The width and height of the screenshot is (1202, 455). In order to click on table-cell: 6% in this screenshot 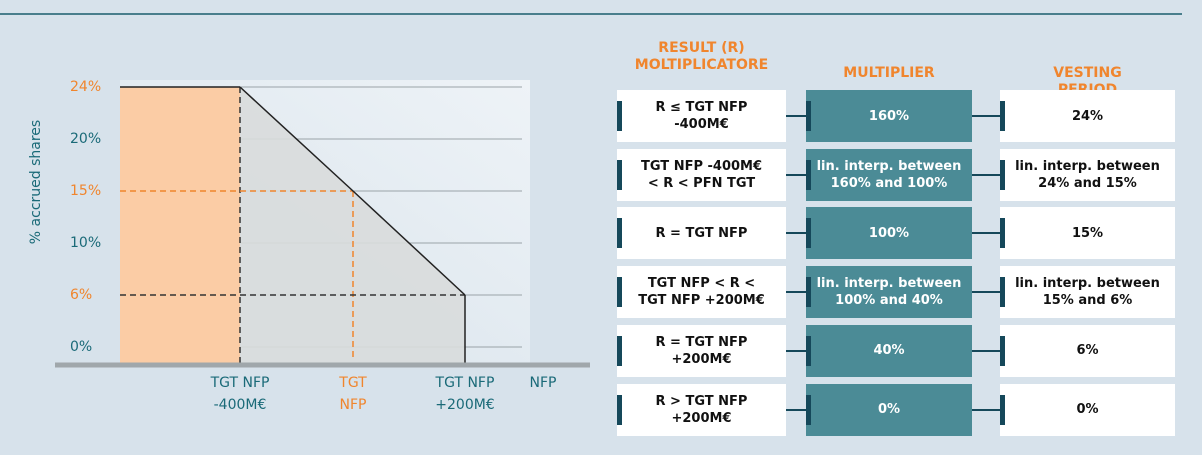, I will do `click(1087, 350)`.